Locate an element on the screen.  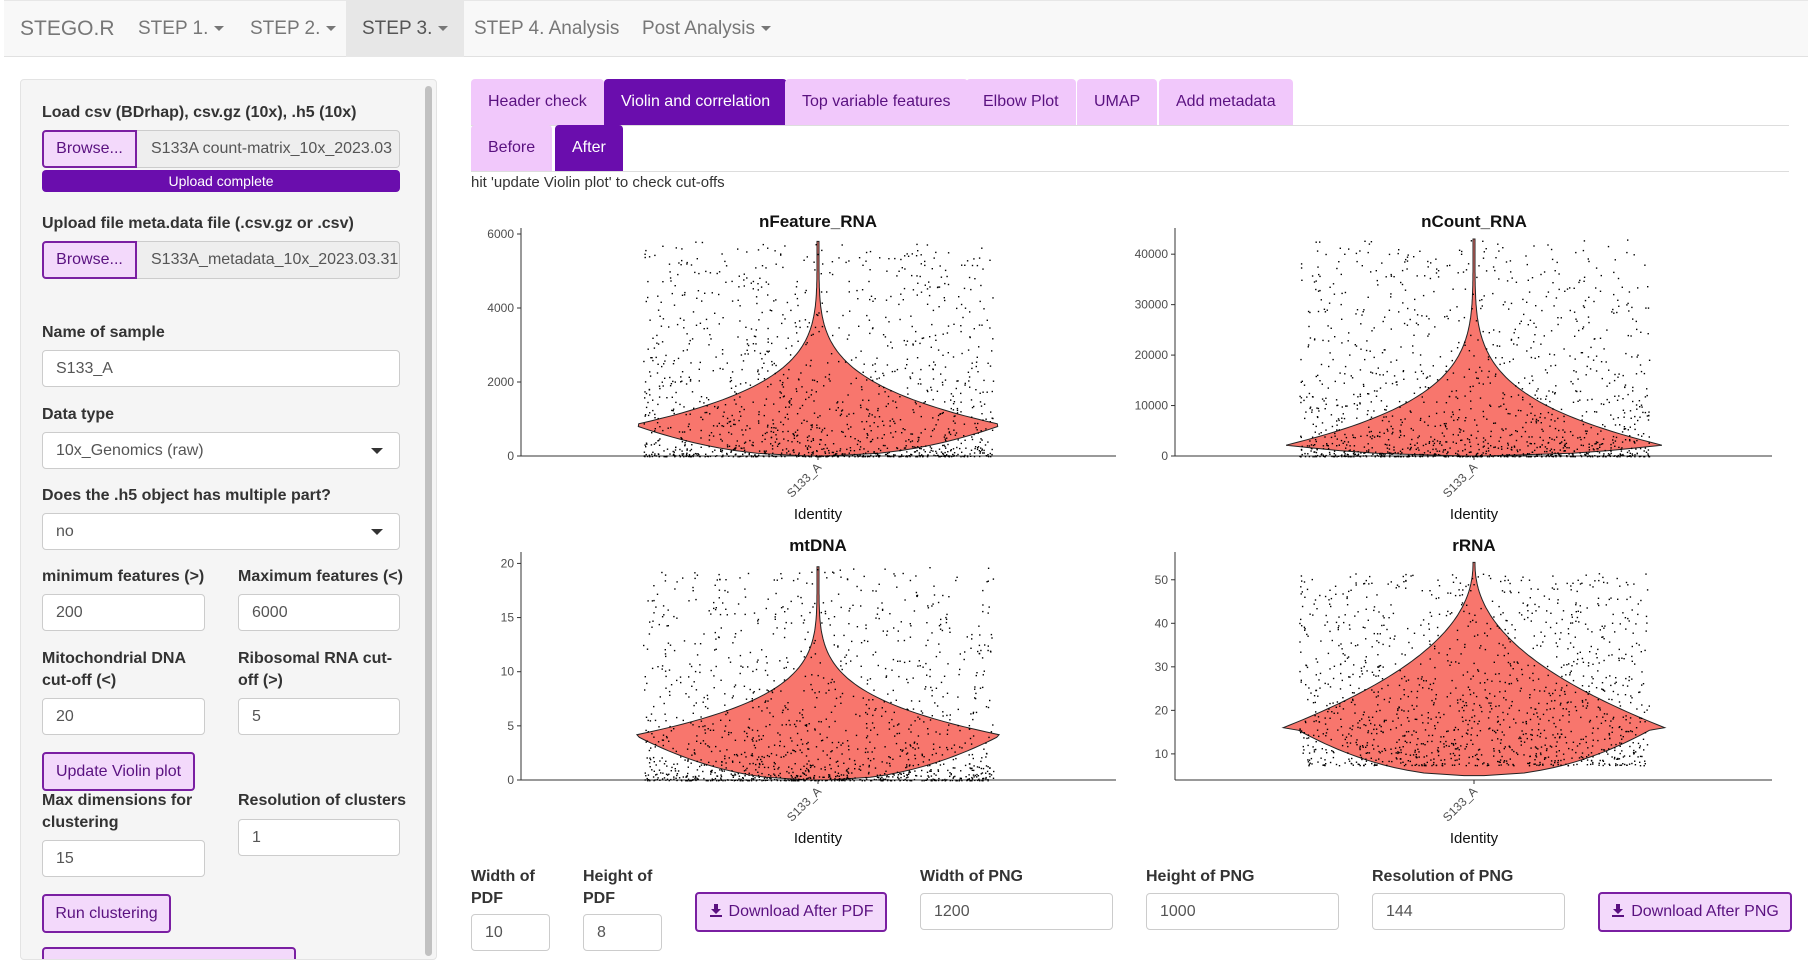
download-png-label: Download After PNG is located at coordinates (1705, 911).